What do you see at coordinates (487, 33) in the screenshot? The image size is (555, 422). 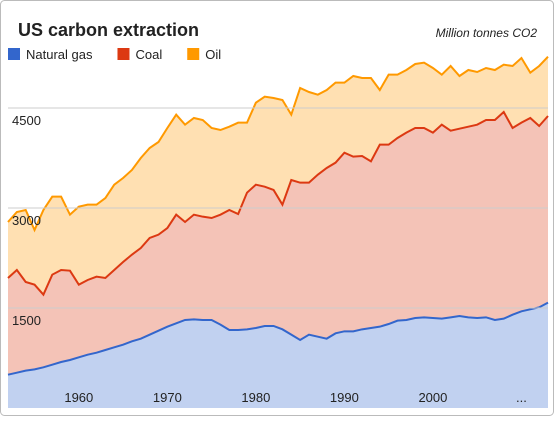 I see `chart-subtitle: Million tonnes CO2` at bounding box center [487, 33].